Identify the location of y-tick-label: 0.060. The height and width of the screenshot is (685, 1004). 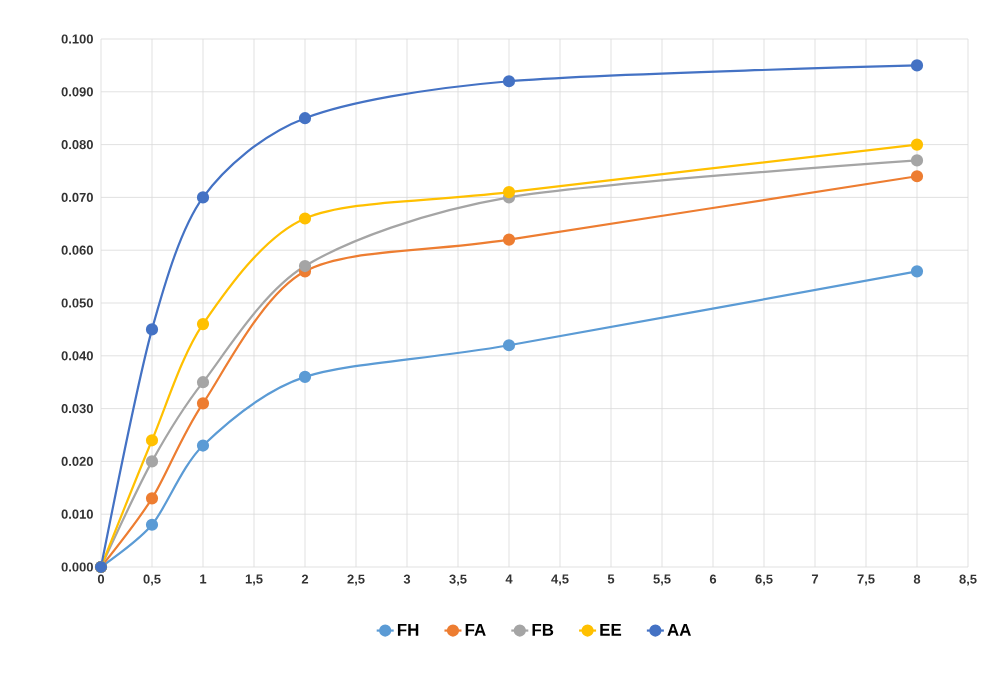
(77, 250).